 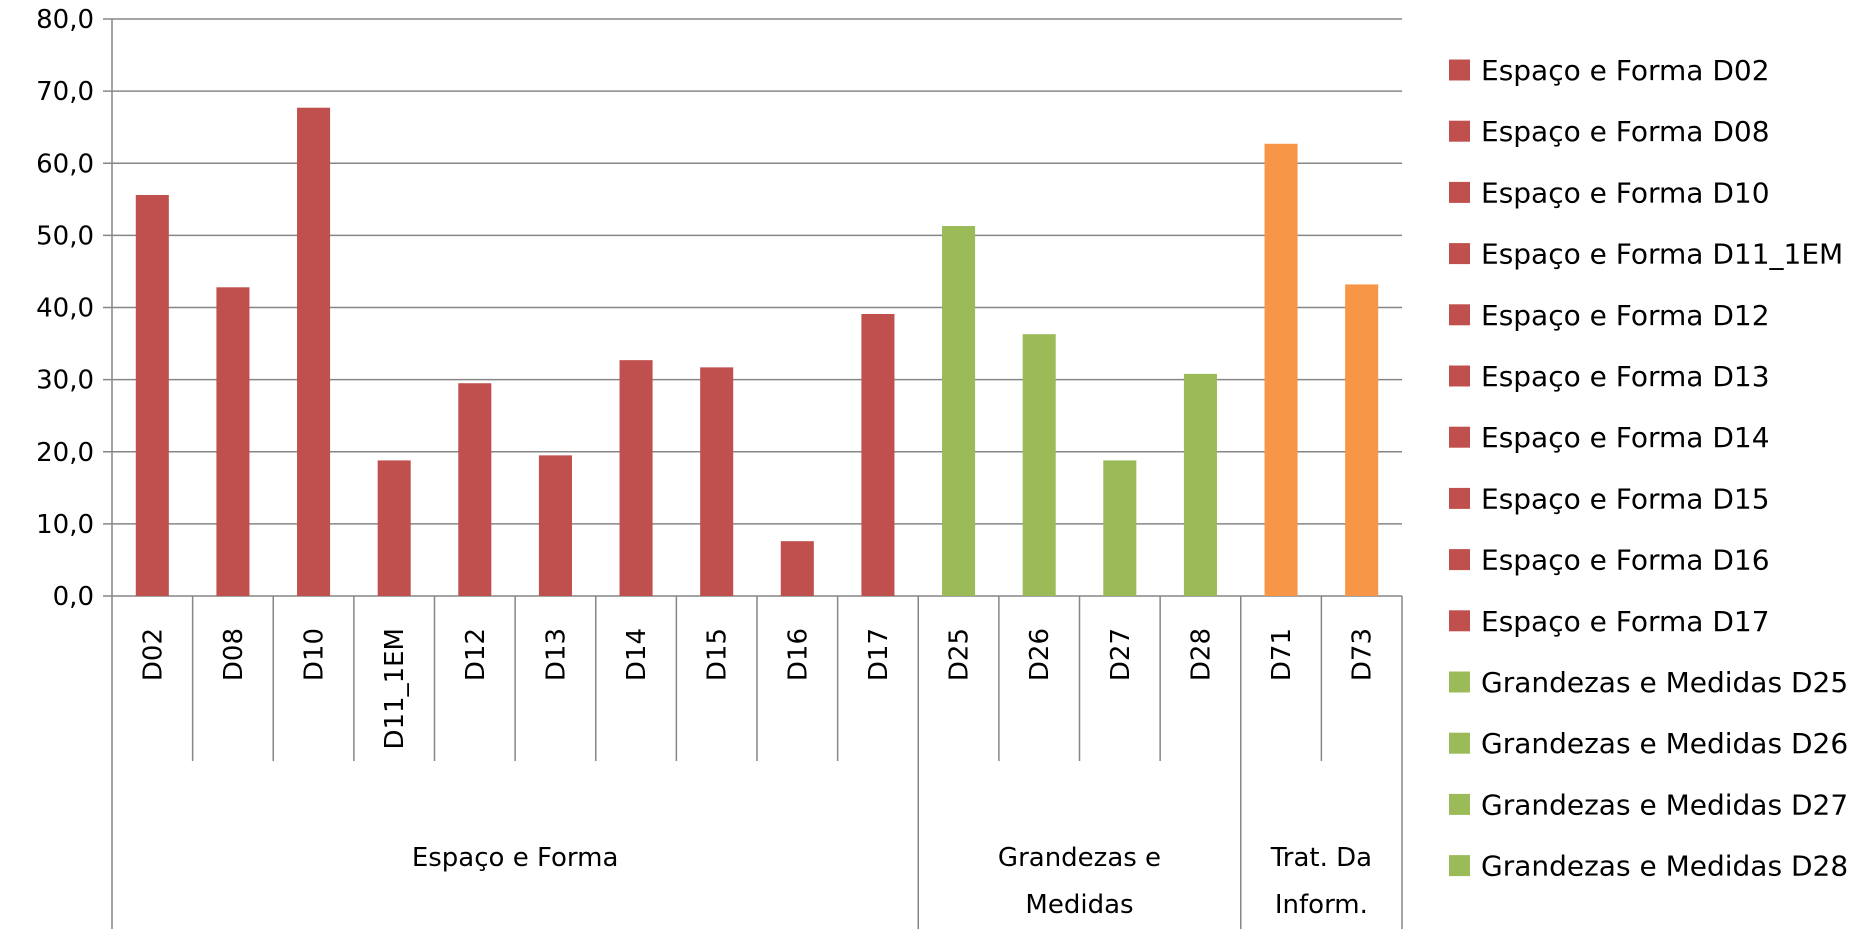 What do you see at coordinates (878, 454) in the screenshot?
I see `bar-d17` at bounding box center [878, 454].